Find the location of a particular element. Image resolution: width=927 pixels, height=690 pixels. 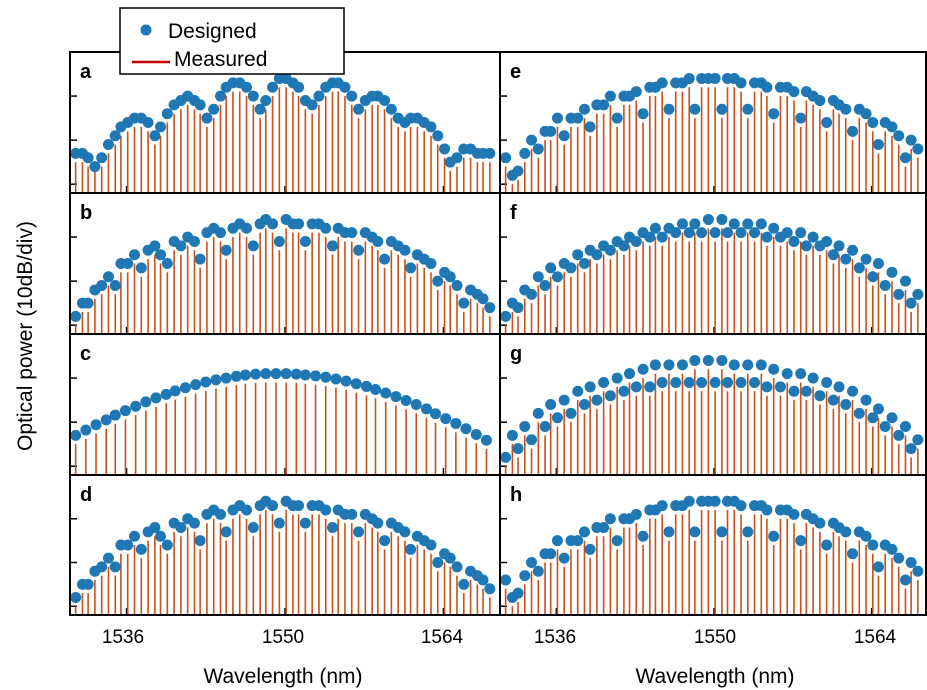

panel-label-f: f is located at coordinates (513, 213).